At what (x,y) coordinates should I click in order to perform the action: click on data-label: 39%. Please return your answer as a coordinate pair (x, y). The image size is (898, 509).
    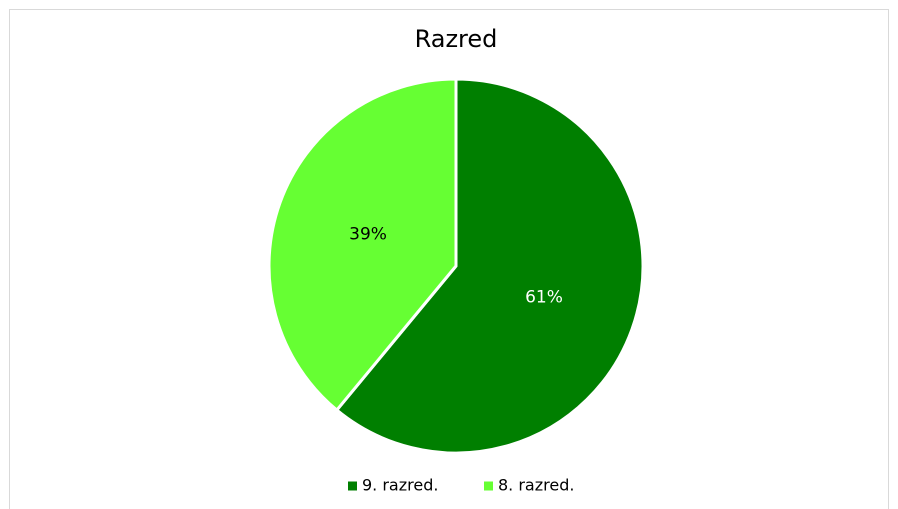
    Looking at the image, I should click on (368, 234).